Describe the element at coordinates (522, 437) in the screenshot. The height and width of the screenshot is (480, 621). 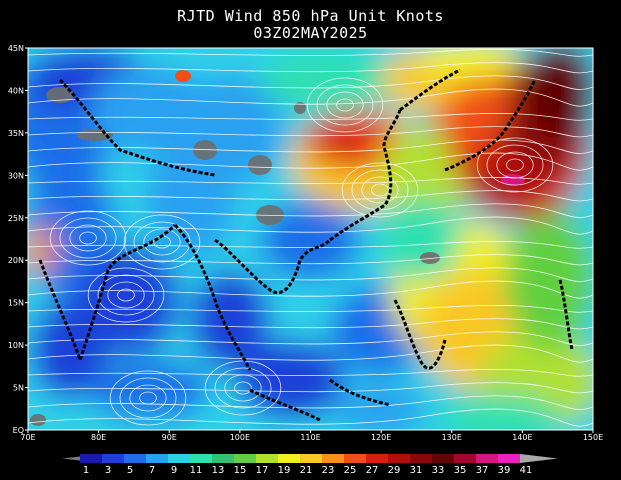
I see `lon-tick-label: 140E` at that location.